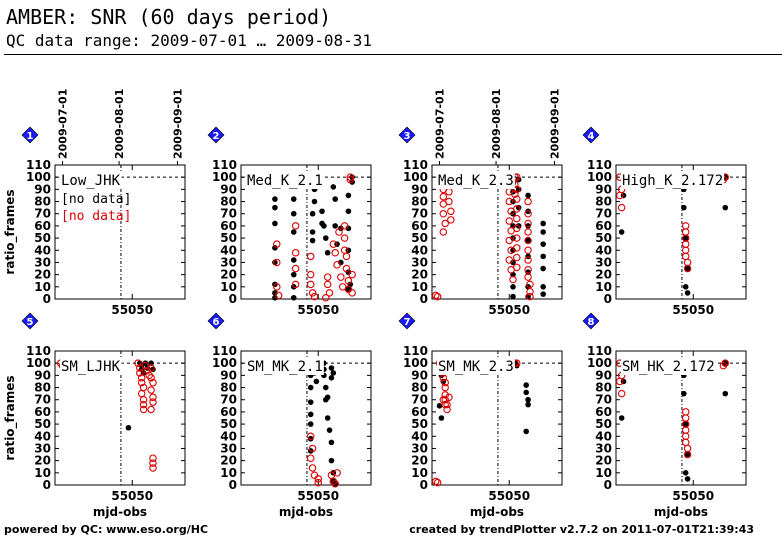 This screenshot has width=782, height=542. What do you see at coordinates (603, 202) in the screenshot?
I see `panel-4-ytick-label: 80` at bounding box center [603, 202].